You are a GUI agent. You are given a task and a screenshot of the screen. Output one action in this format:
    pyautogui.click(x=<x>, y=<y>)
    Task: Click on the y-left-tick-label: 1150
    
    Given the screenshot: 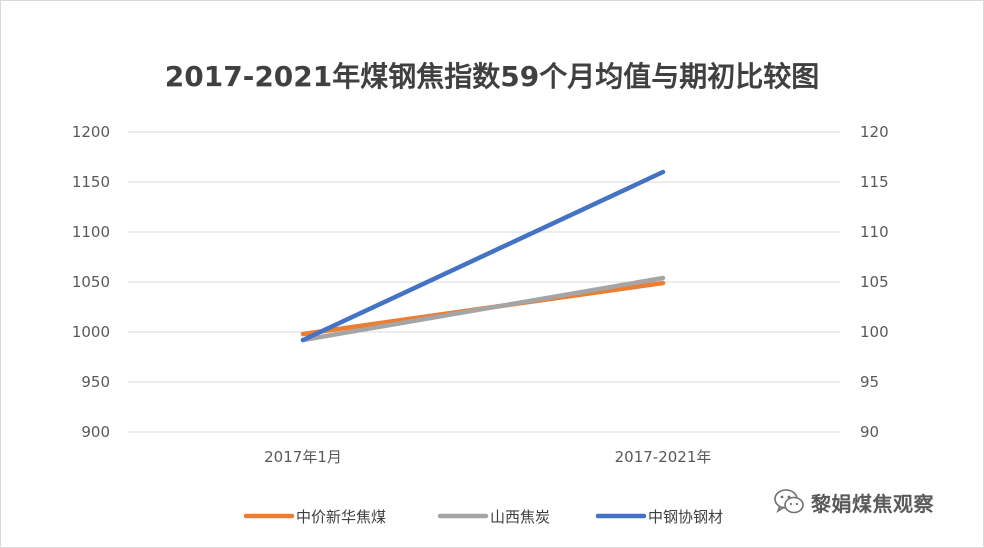 What is the action you would take?
    pyautogui.click(x=91, y=182)
    